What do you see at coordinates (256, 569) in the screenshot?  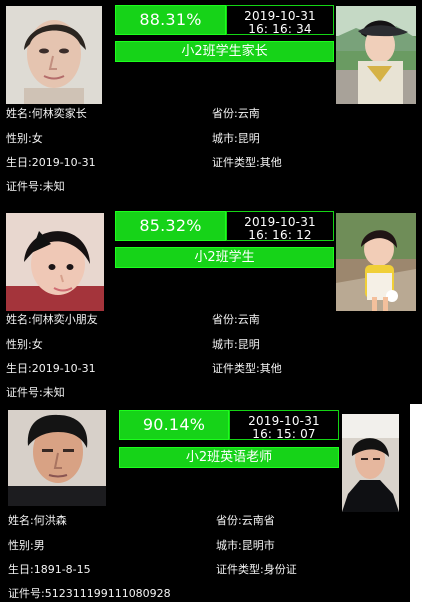 I see `field-id-type: 证件类型:身份证` at bounding box center [256, 569].